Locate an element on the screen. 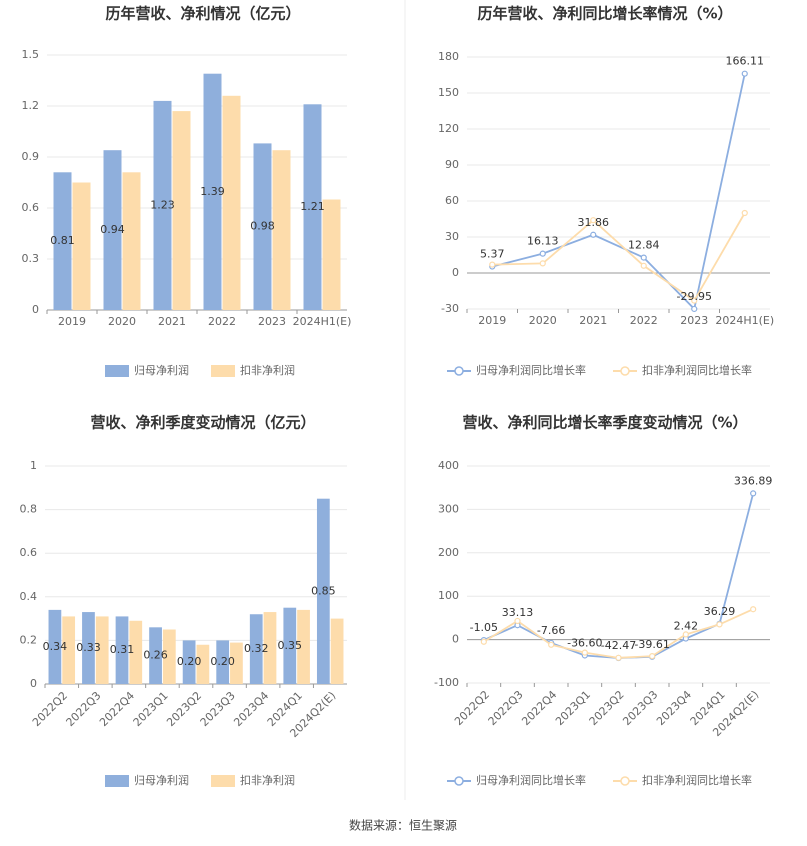 The width and height of the screenshot is (807, 846). value-label: 0.98 is located at coordinates (262, 226).